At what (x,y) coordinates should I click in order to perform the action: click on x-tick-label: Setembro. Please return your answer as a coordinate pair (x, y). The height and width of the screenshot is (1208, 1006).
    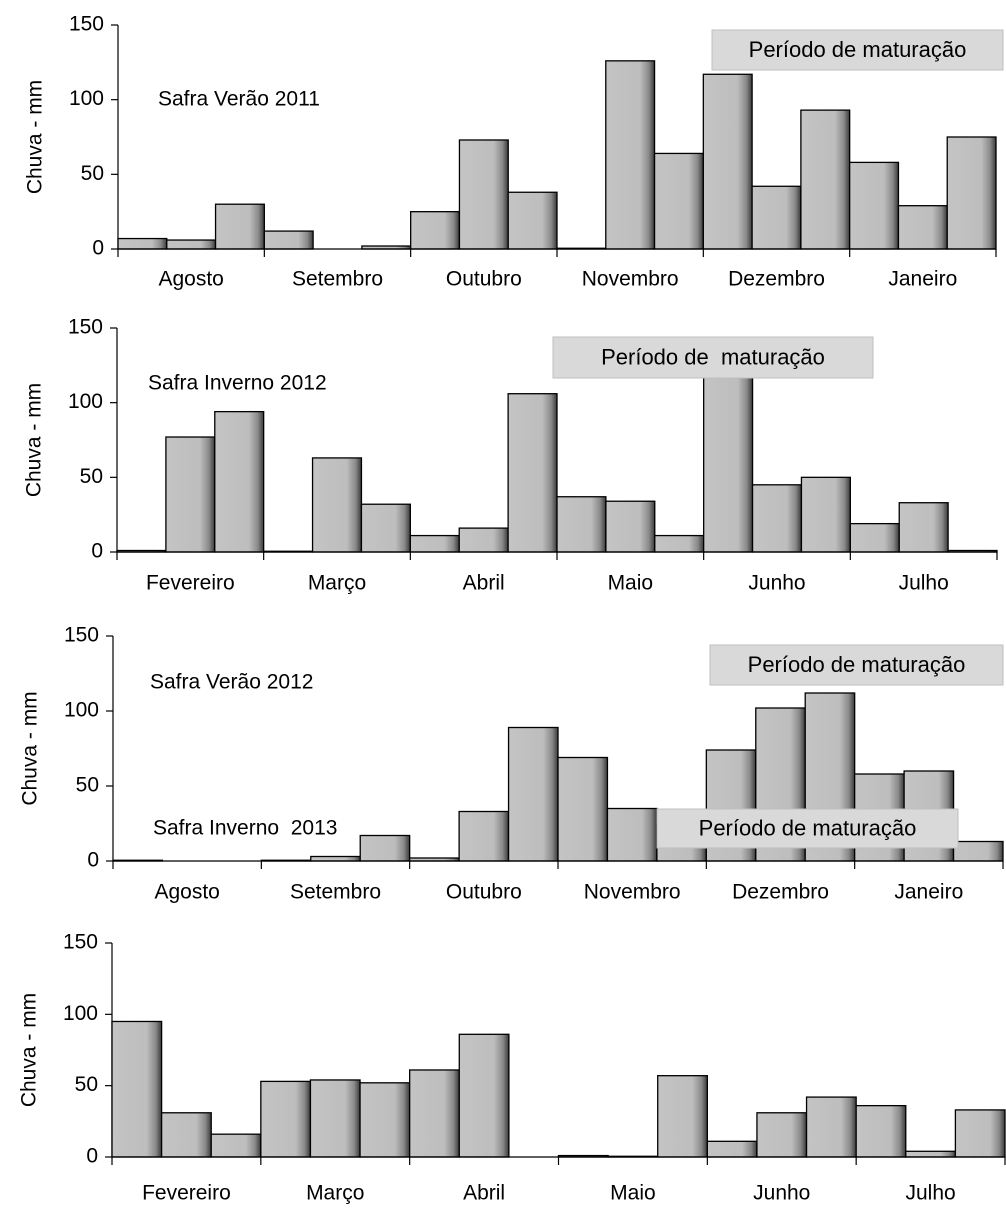
    Looking at the image, I should click on (337, 279).